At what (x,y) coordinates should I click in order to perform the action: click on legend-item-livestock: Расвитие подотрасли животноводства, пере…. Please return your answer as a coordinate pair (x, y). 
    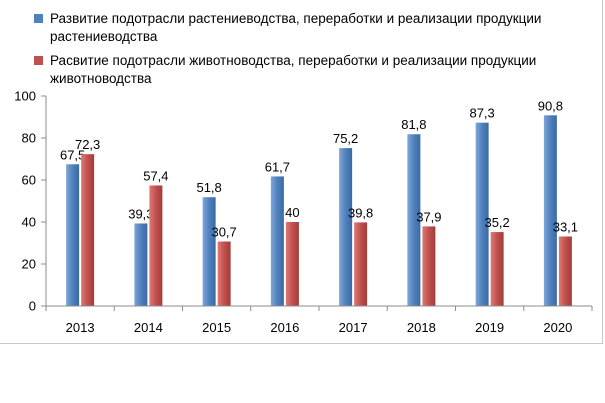
    Looking at the image, I should click on (314, 70).